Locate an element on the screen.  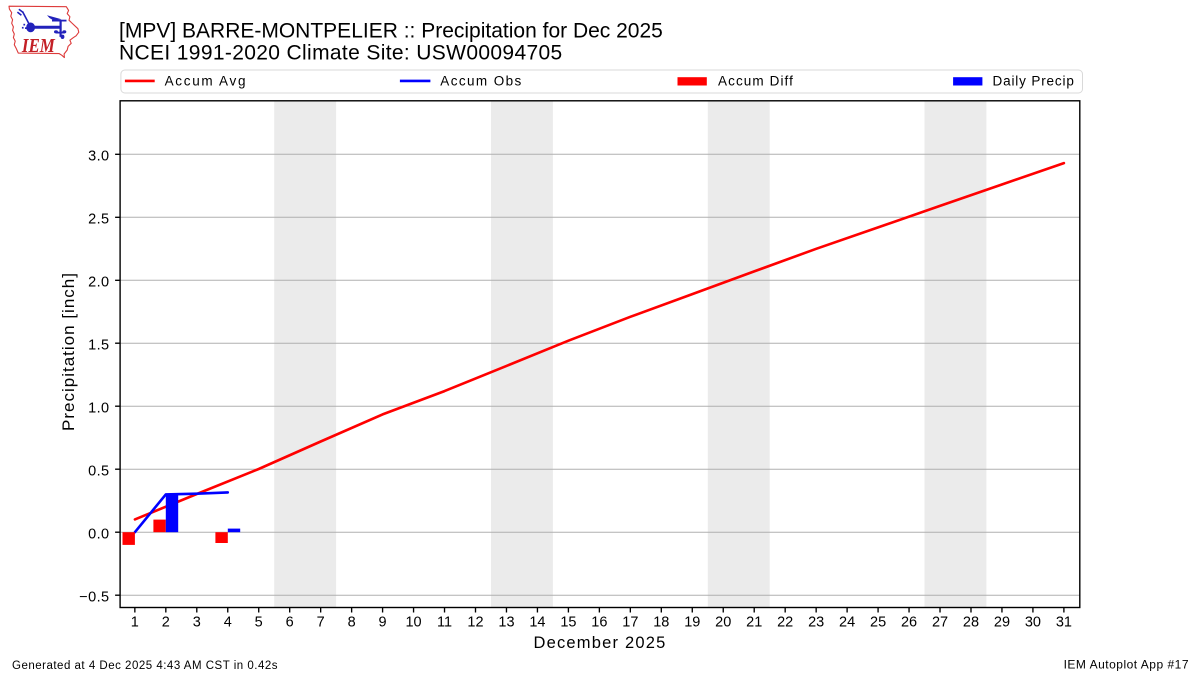
svg-text: −0.5 is located at coordinates (94, 597).